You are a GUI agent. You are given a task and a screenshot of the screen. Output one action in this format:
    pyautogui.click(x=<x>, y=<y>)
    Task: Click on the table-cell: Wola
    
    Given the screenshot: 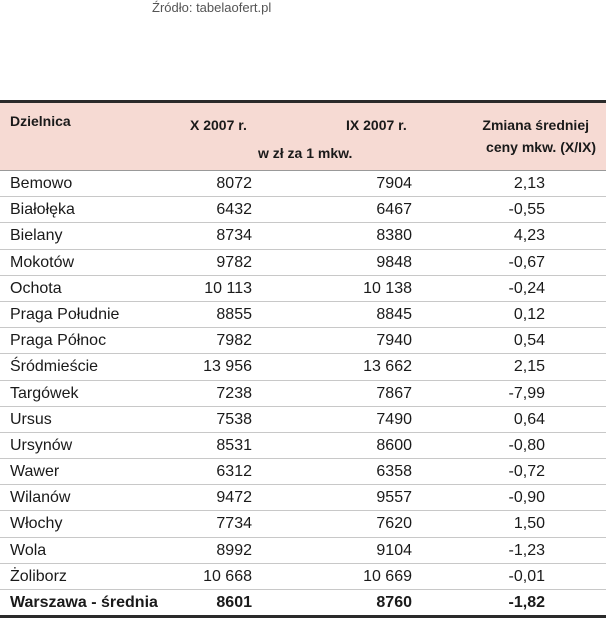 What is the action you would take?
    pyautogui.click(x=28, y=550)
    